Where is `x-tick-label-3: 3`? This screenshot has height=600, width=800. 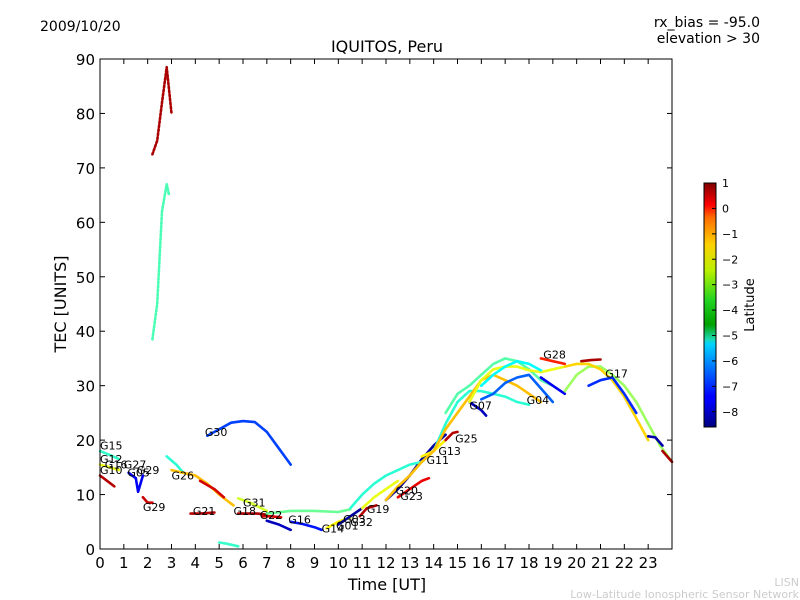 x-tick-label-3: 3 is located at coordinates (172, 563).